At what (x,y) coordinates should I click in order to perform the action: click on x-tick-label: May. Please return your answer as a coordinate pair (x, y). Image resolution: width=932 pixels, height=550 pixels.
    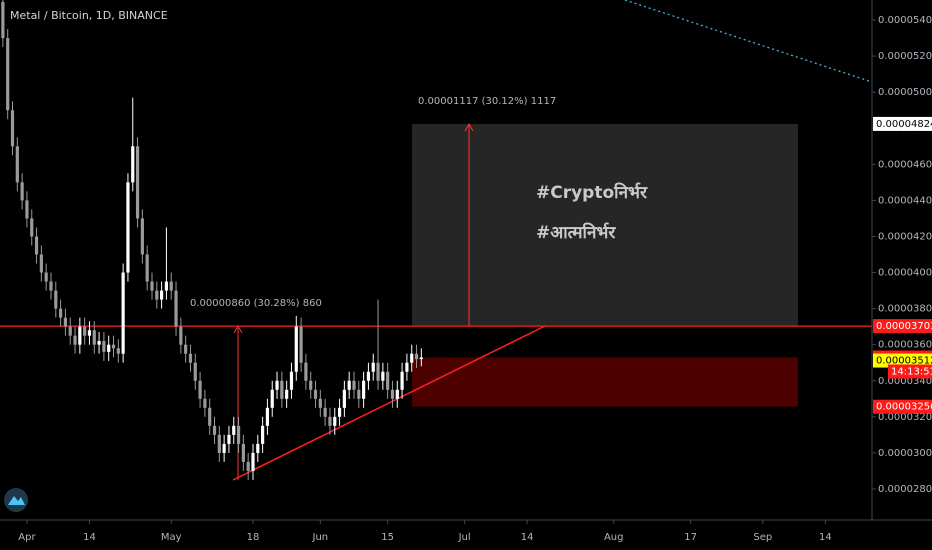
    Looking at the image, I should click on (171, 537).